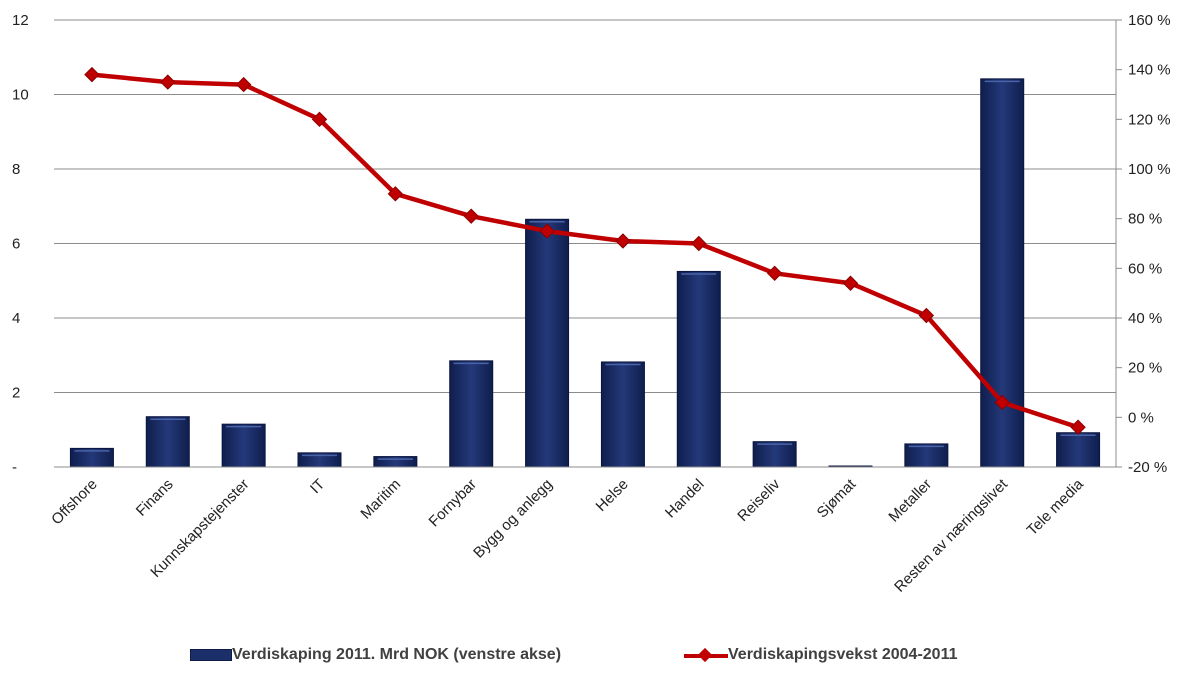 This screenshot has height=677, width=1192. I want to click on right-axis-tick-label: 100 %, so click(1149, 169).